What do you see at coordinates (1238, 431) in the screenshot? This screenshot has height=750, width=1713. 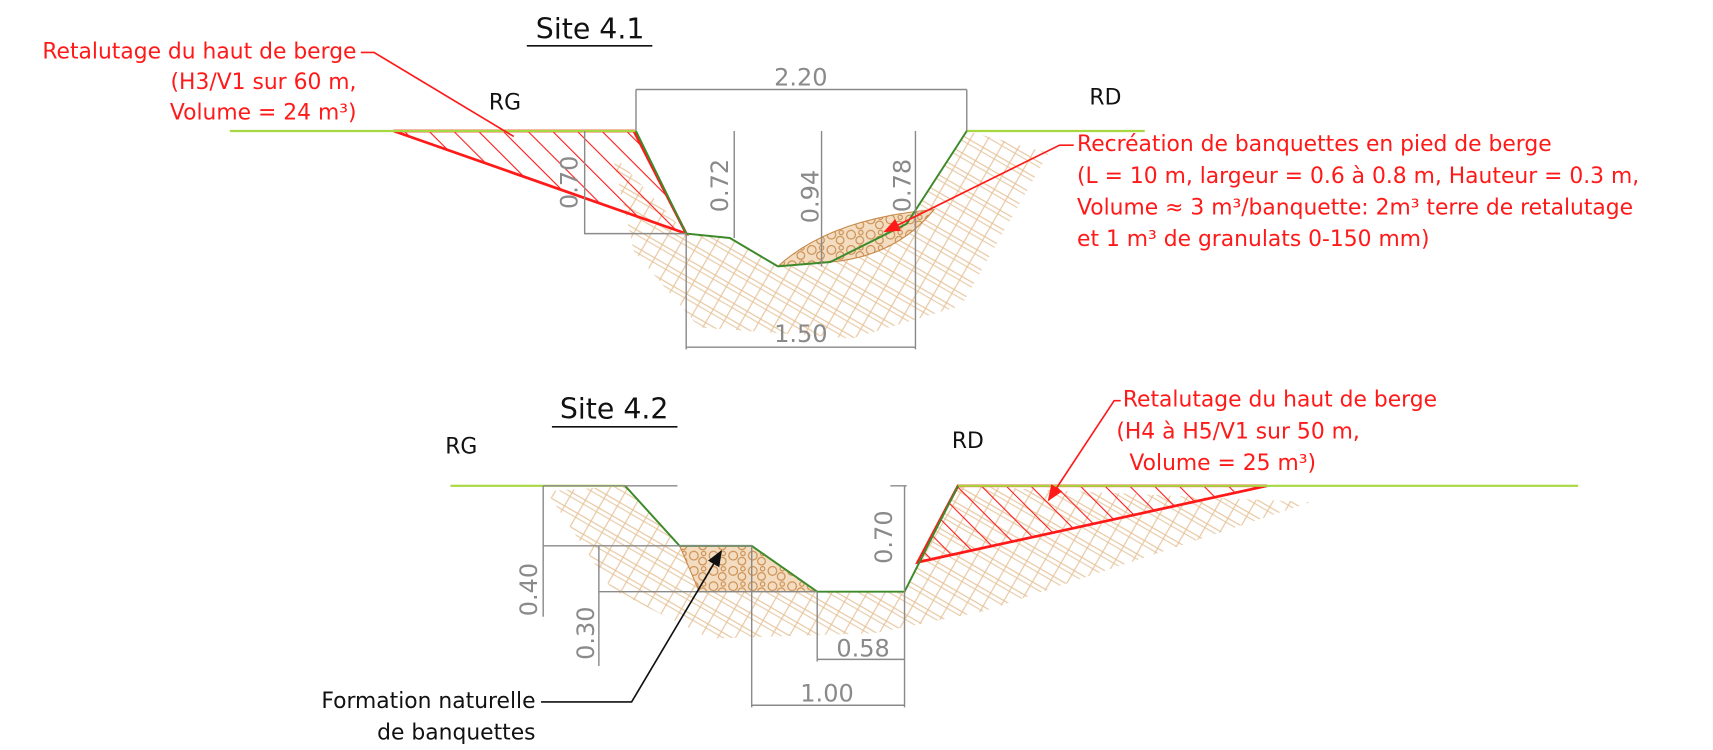 I see `annotation: (H4 à H5/V1 sur 50 m,` at bounding box center [1238, 431].